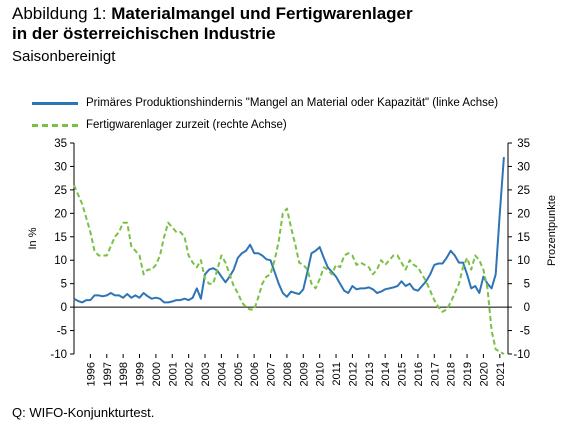 This screenshot has width=585, height=432. I want to click on right-y-axis-title: Prozentpunkte, so click(552, 230).